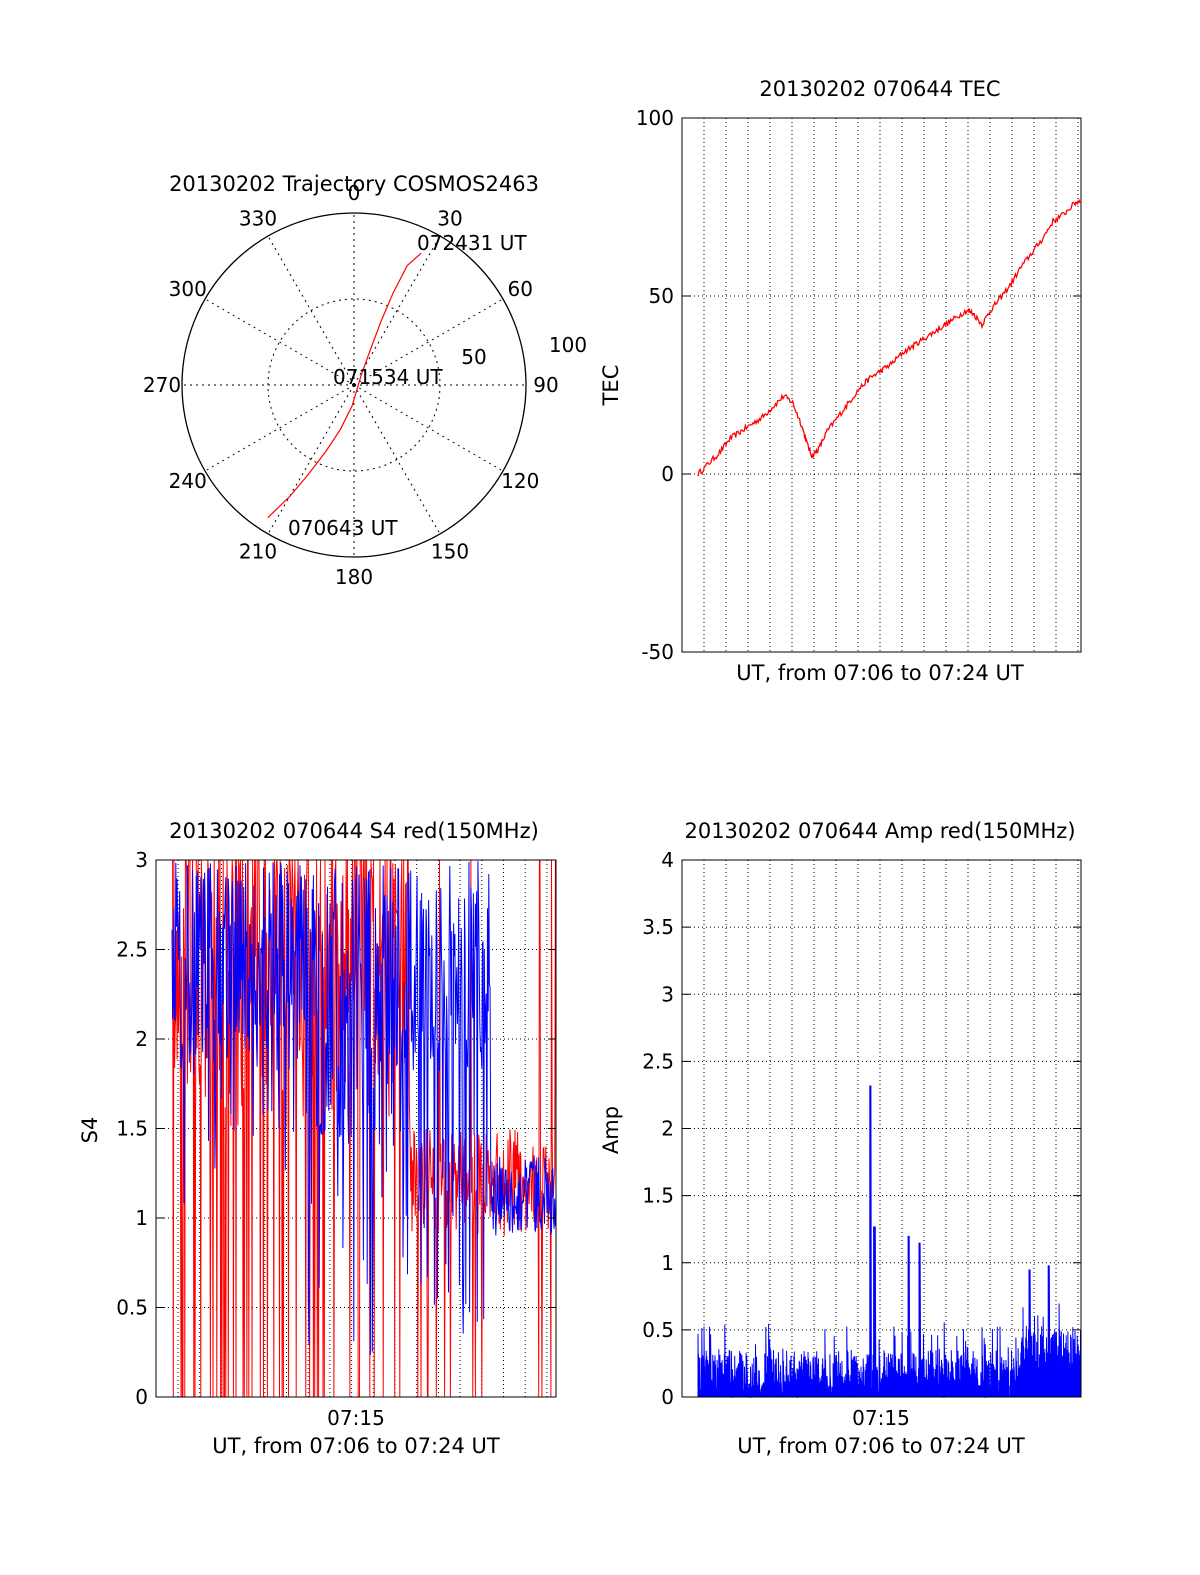 The image size is (1200, 1575). I want to click on amp-grid, so click(881, 1128).